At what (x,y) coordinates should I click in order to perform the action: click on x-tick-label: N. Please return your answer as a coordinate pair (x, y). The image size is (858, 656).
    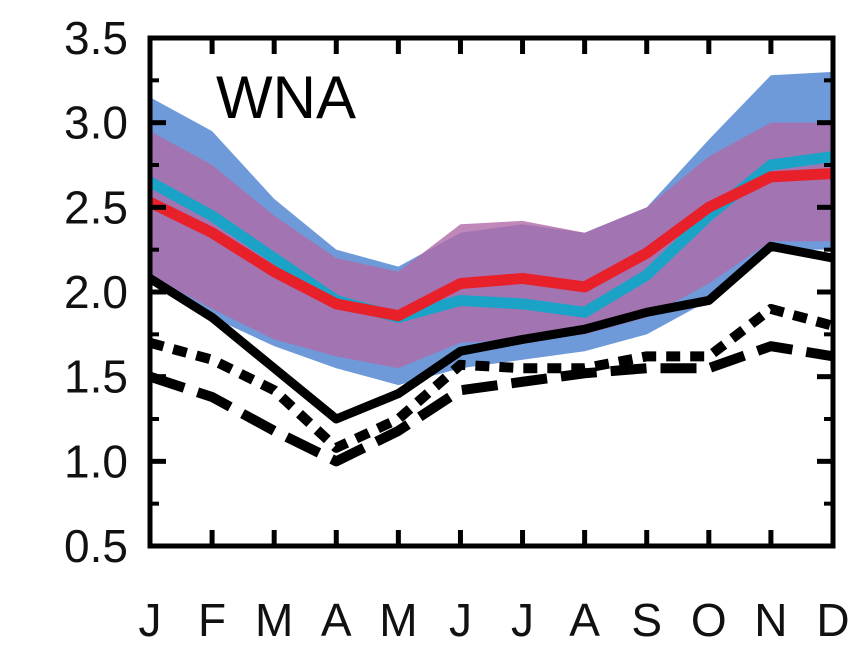
    Looking at the image, I should click on (770, 620).